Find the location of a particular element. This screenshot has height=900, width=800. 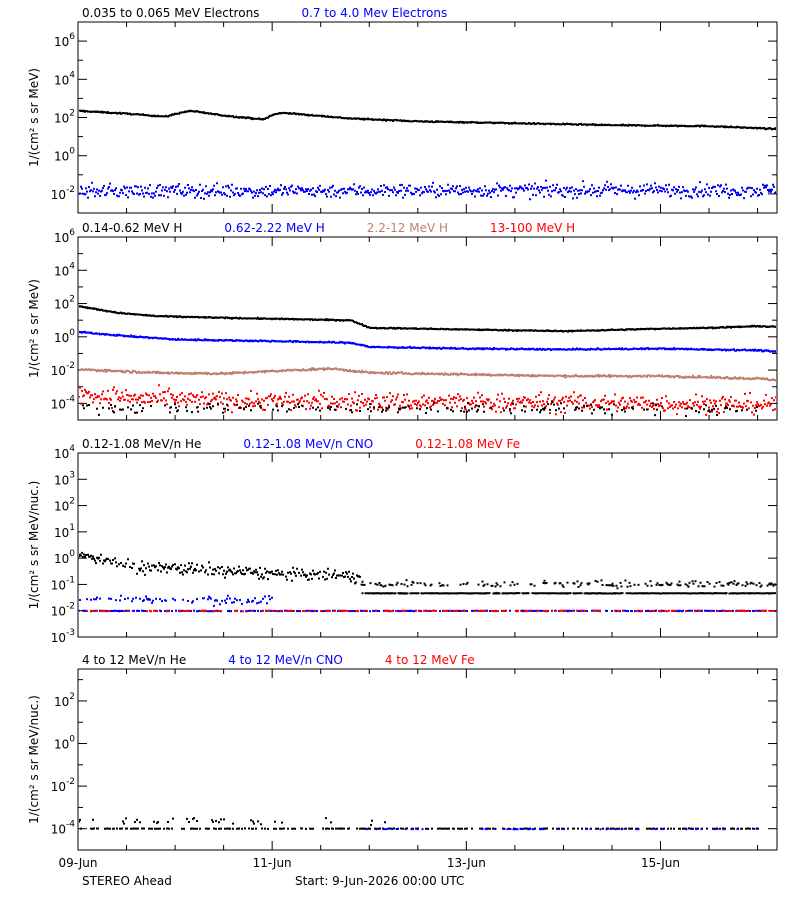

legend-entry: 4 to 12 MeV/n CNO is located at coordinates (285, 660).